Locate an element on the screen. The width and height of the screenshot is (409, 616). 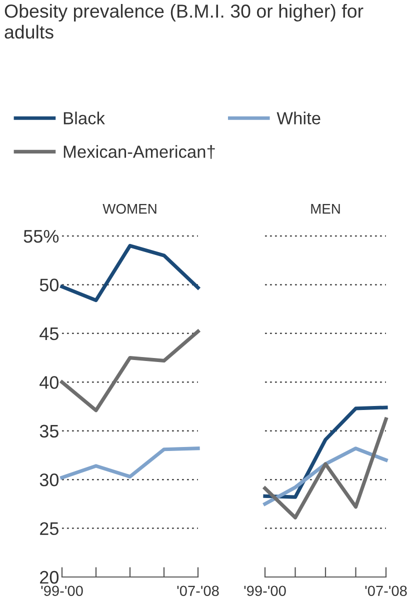
y-tick-label: 25 is located at coordinates (49, 529).